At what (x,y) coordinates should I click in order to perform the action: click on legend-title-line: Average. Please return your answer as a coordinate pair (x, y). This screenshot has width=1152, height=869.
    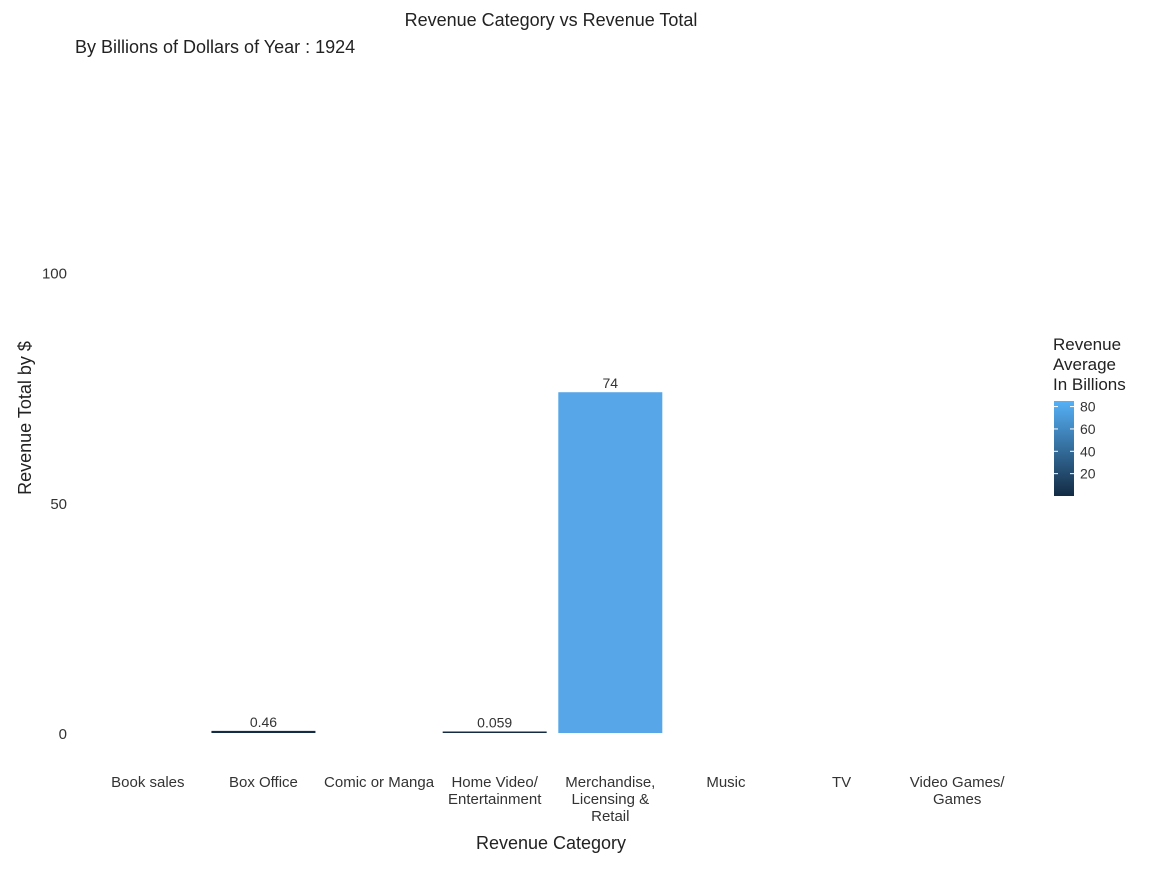
    Looking at the image, I should click on (1084, 364).